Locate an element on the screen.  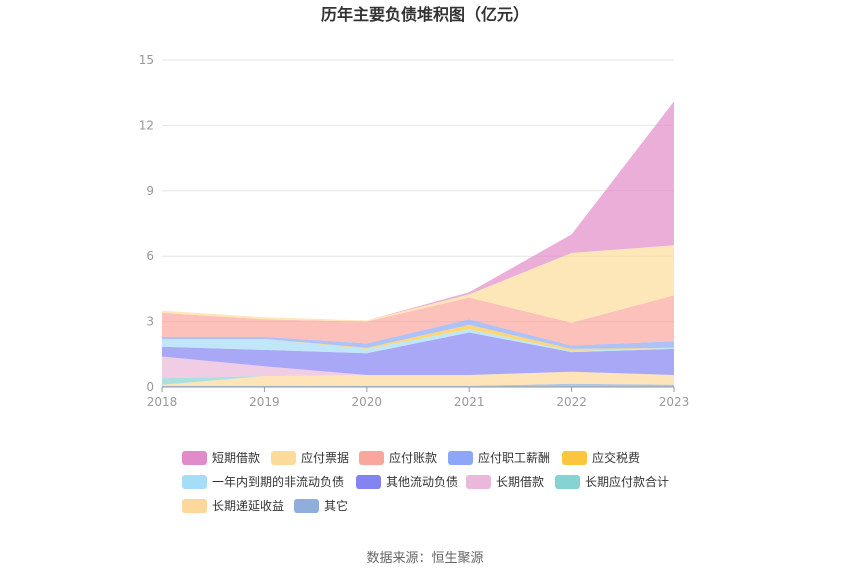
legend-label: 长期应付款合计 is located at coordinates (627, 481).